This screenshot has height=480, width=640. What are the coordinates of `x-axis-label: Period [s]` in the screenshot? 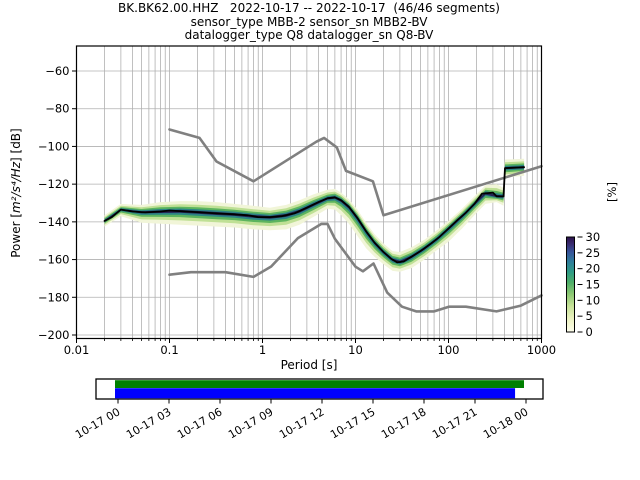 It's located at (309, 365).